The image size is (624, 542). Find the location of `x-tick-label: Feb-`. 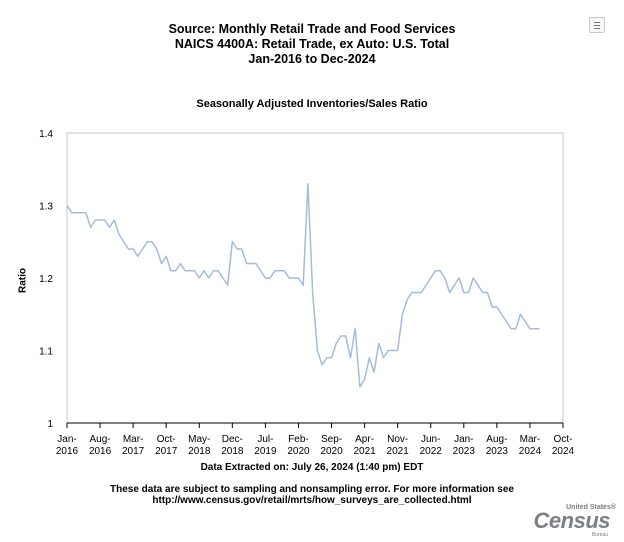

x-tick-label: Feb- is located at coordinates (298, 439).